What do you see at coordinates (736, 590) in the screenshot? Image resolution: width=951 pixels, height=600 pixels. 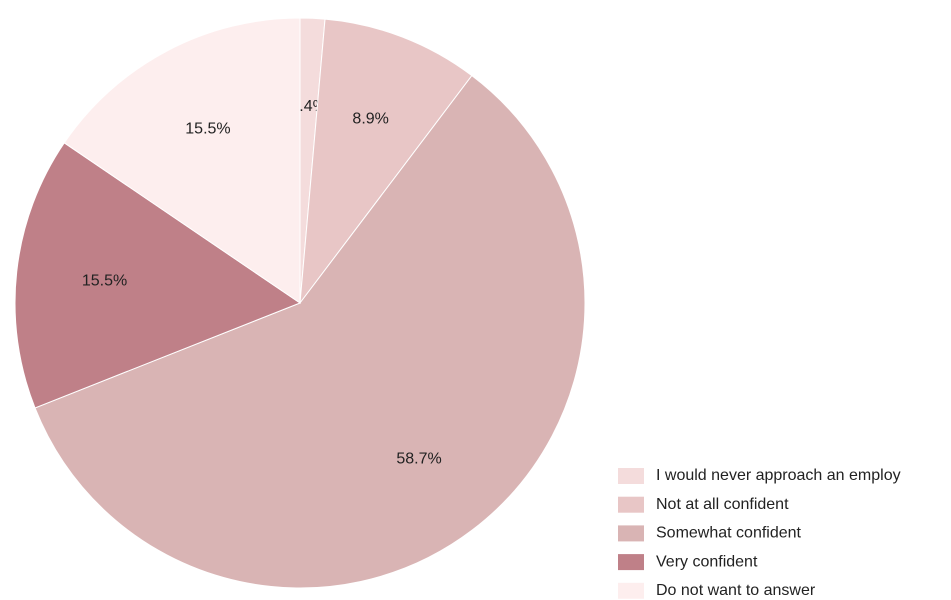 I see `legend-label: Do not want to answer` at bounding box center [736, 590].